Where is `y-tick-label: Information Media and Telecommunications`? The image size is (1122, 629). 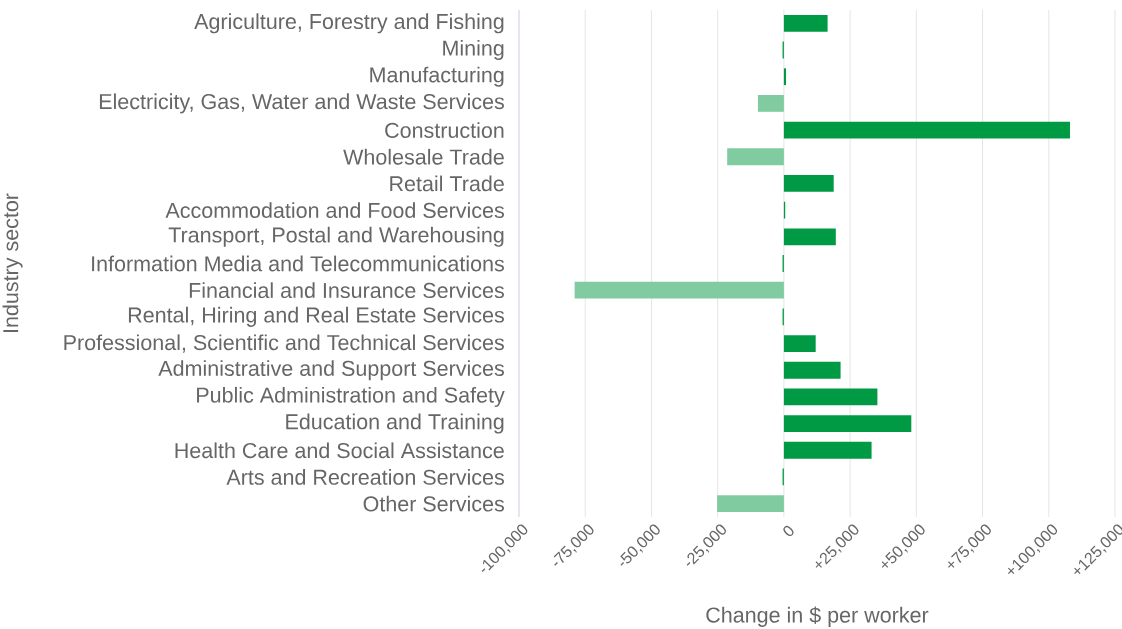 y-tick-label: Information Media and Telecommunications is located at coordinates (298, 263).